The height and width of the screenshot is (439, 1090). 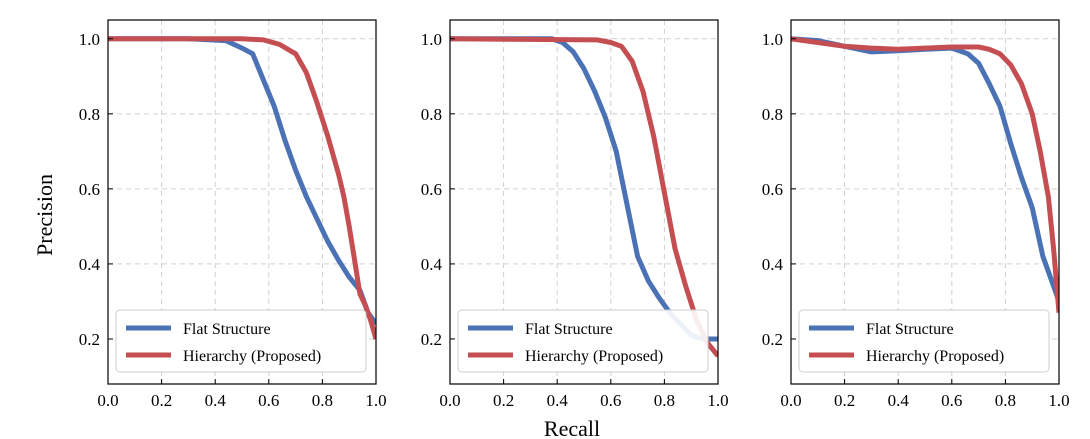 What do you see at coordinates (572, 427) in the screenshot?
I see `x-axis-title: Recall` at bounding box center [572, 427].